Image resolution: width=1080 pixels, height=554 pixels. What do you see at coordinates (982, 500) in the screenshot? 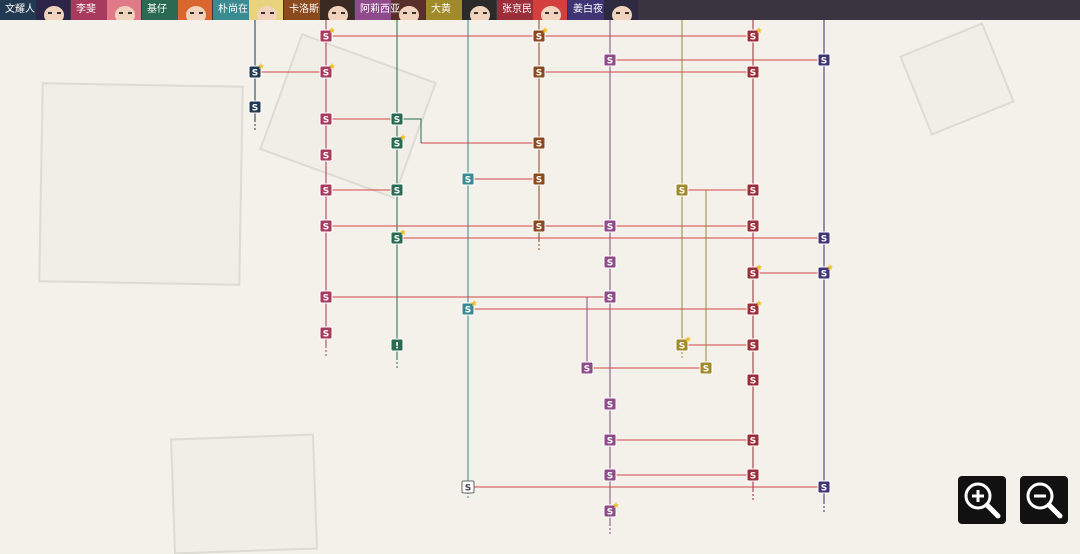
I see `zoom-in-button` at bounding box center [982, 500].